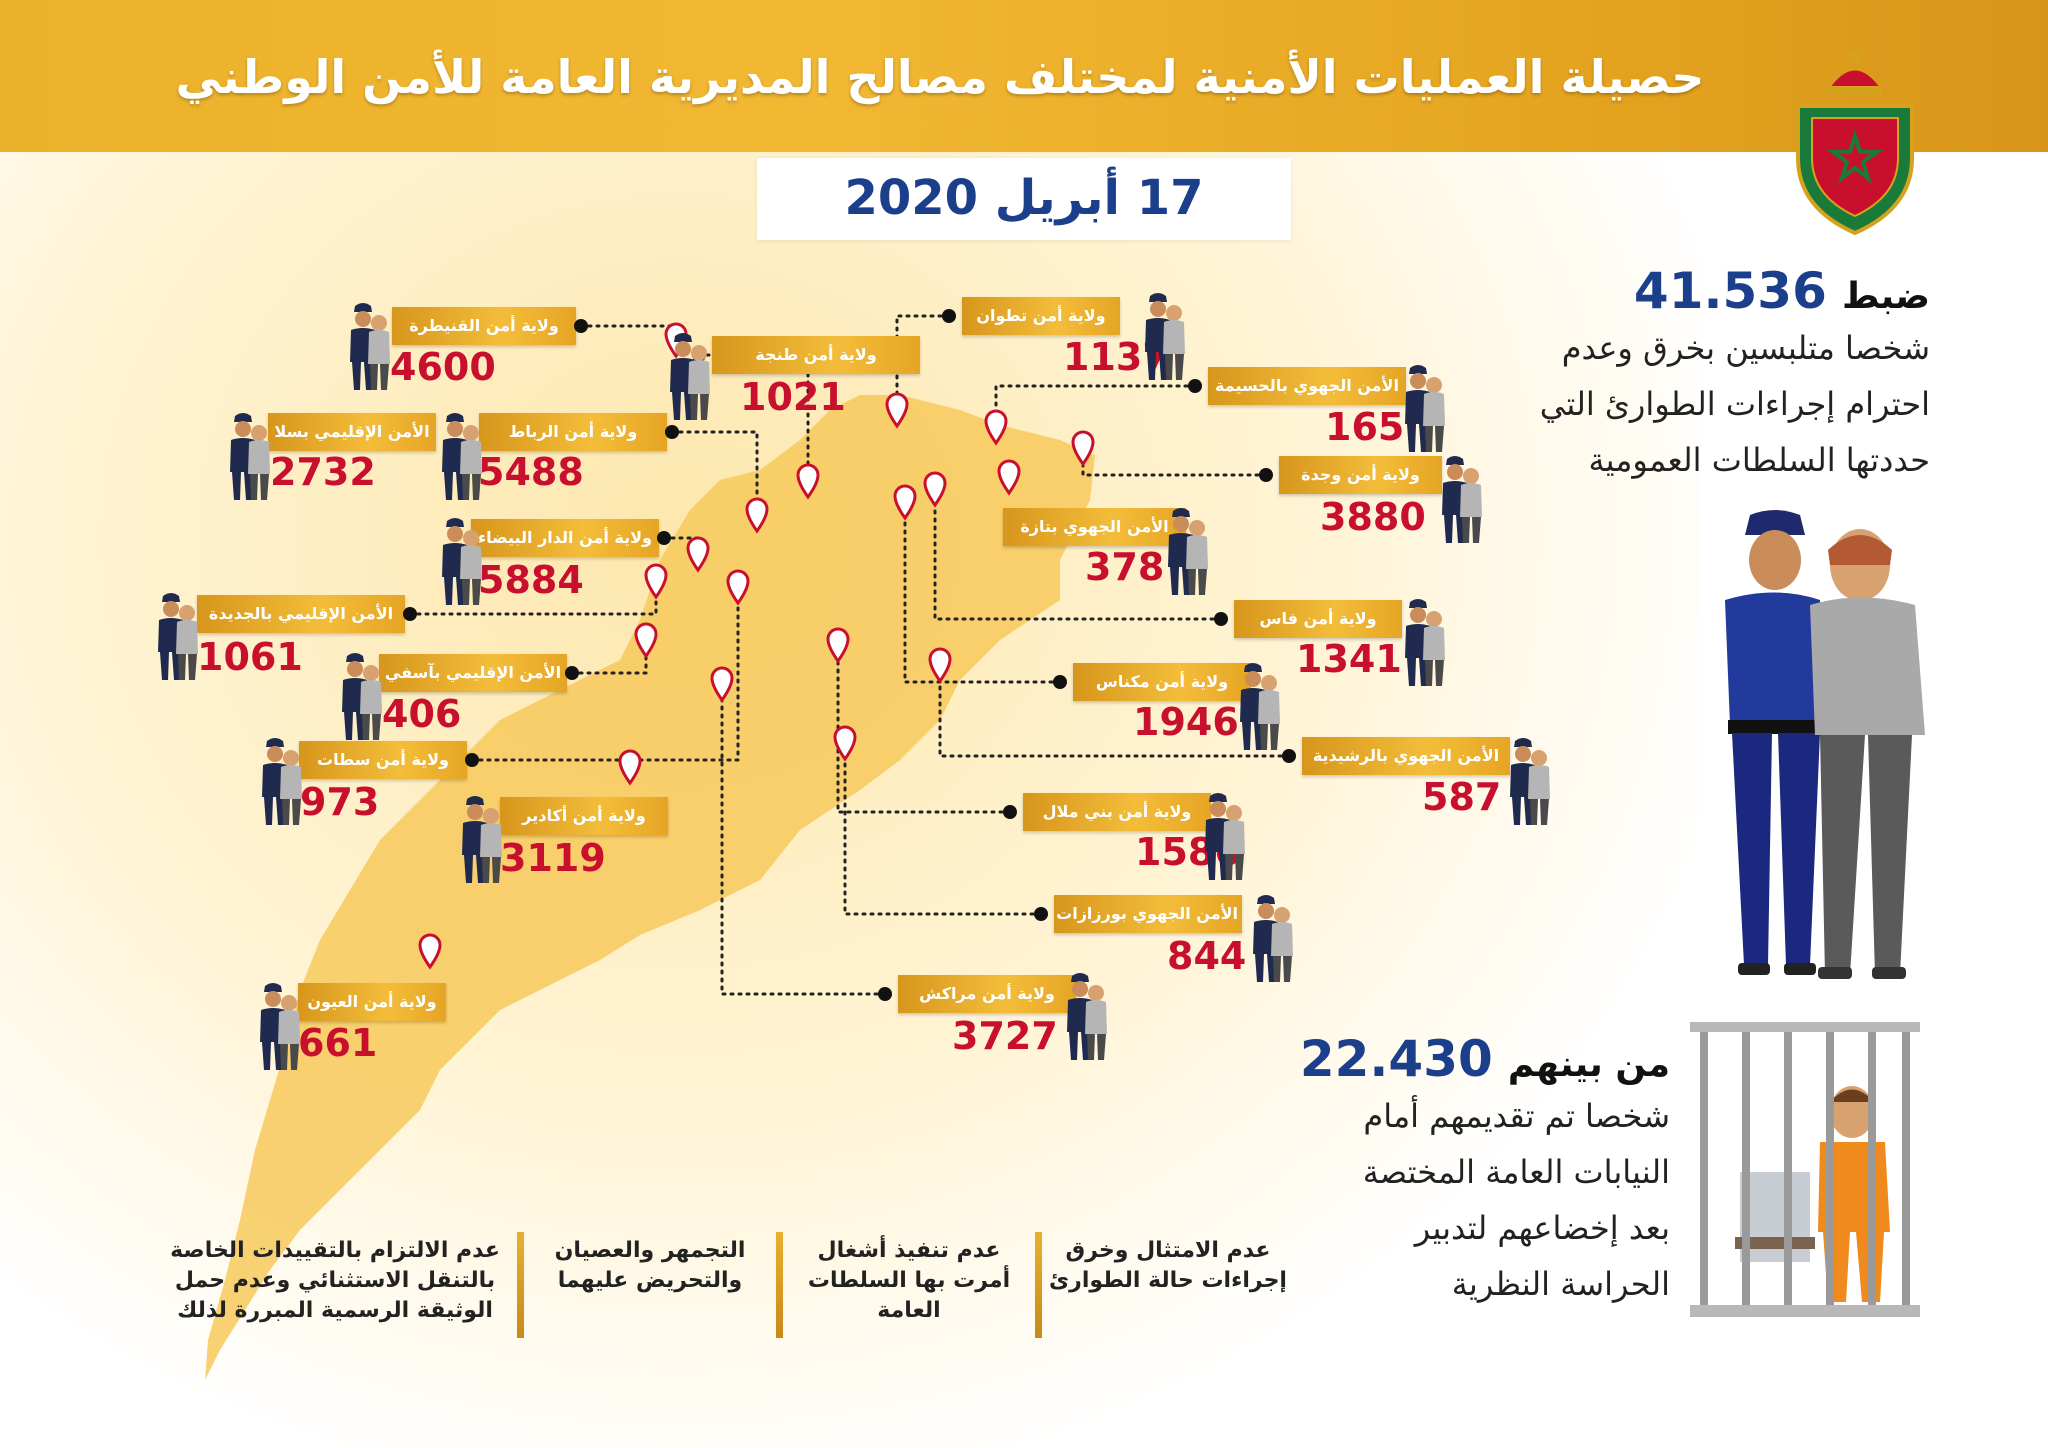 This screenshot has height=1448, width=2048. What do you see at coordinates (1168, 1280) in the screenshot?
I see `category-line: إجراءات حالة الطوارئ` at bounding box center [1168, 1280].